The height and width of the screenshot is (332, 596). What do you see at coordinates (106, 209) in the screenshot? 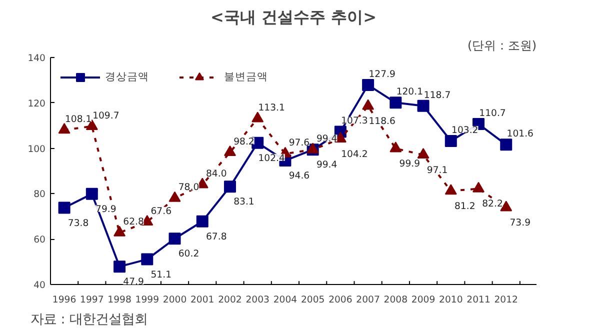
I see `data-label: 79.9` at bounding box center [106, 209].